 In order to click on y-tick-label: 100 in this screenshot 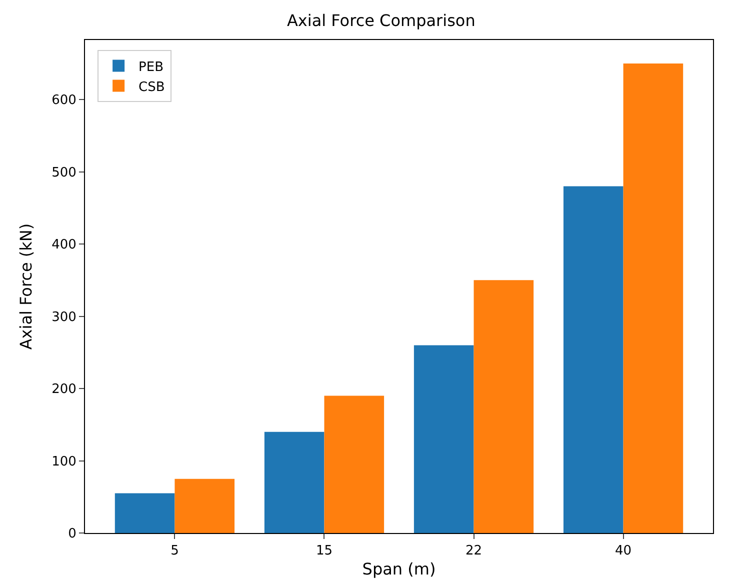, I will do `click(64, 462)`.